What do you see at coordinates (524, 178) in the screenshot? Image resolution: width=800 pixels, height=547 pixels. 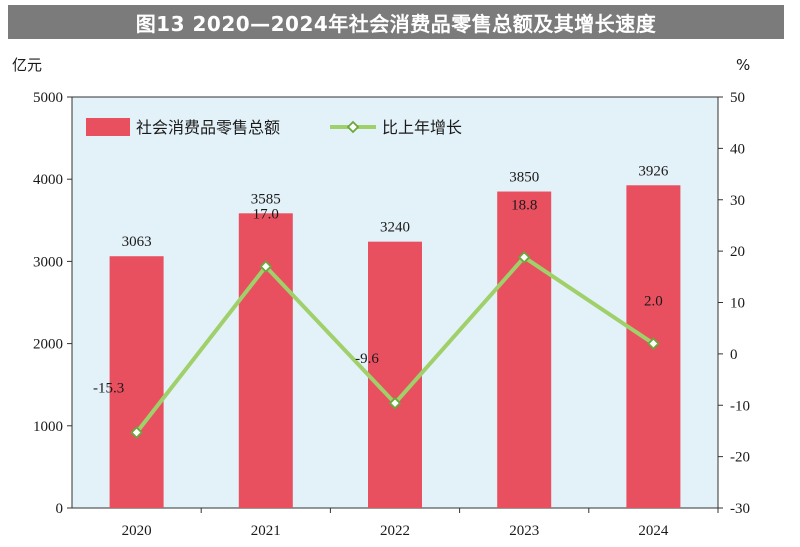 I see `bar-value-label: 3850` at bounding box center [524, 178].